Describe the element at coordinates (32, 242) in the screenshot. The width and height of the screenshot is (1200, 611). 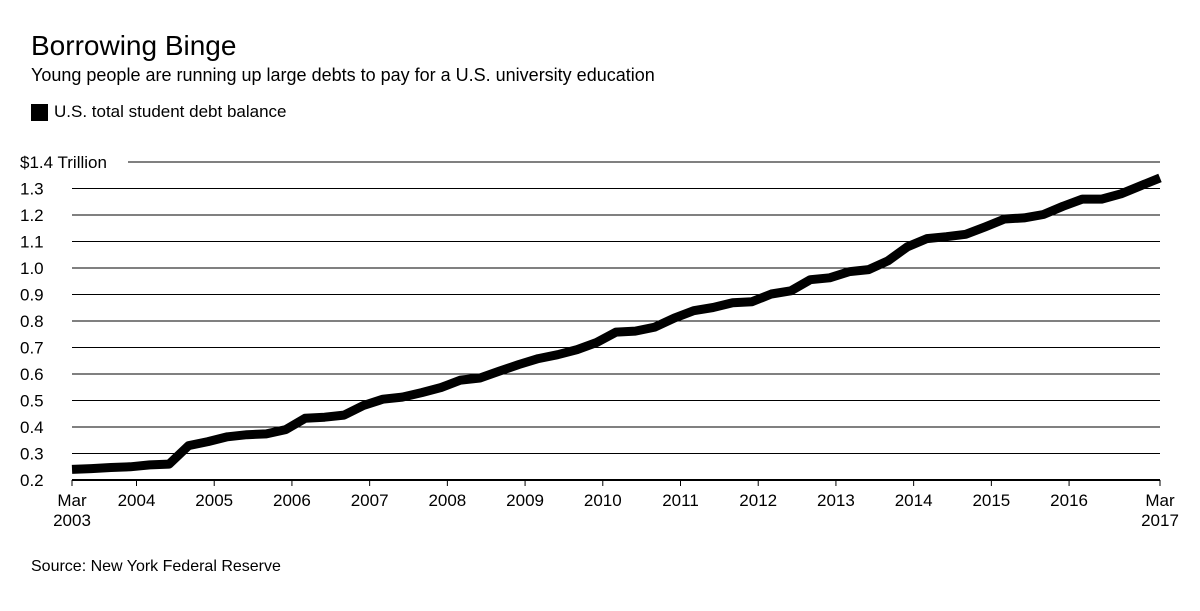
I see `y-tick-label: 1.1` at that location.